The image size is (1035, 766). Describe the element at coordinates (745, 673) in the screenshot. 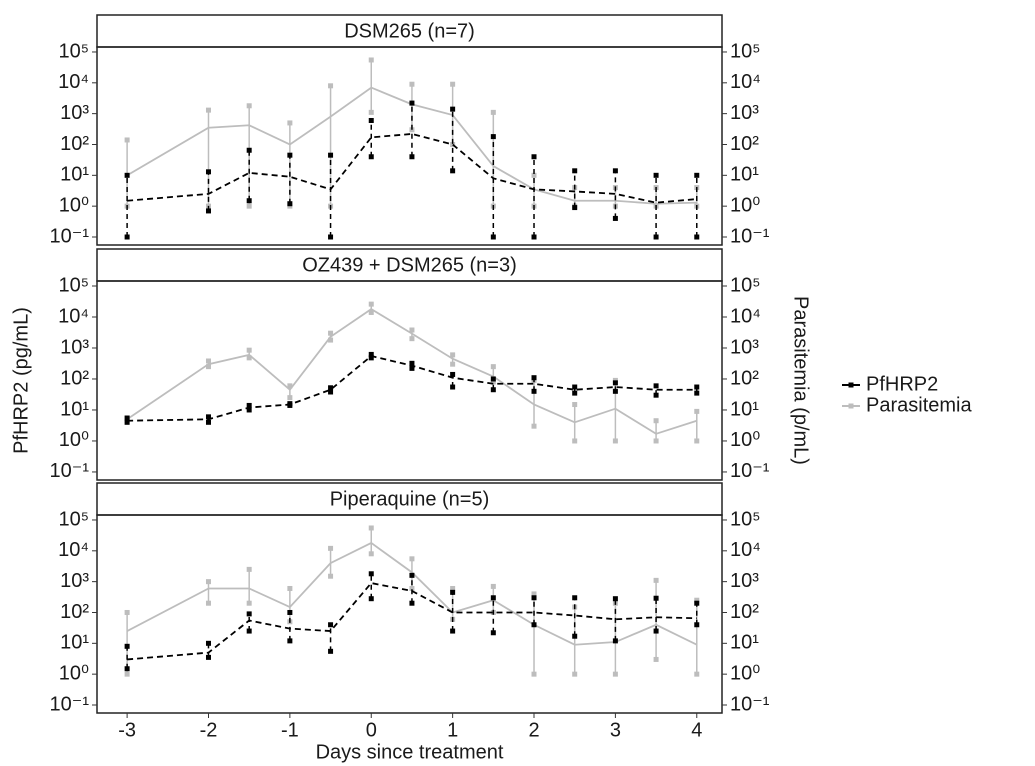

I see `y2-tick-label: 10⁰` at that location.